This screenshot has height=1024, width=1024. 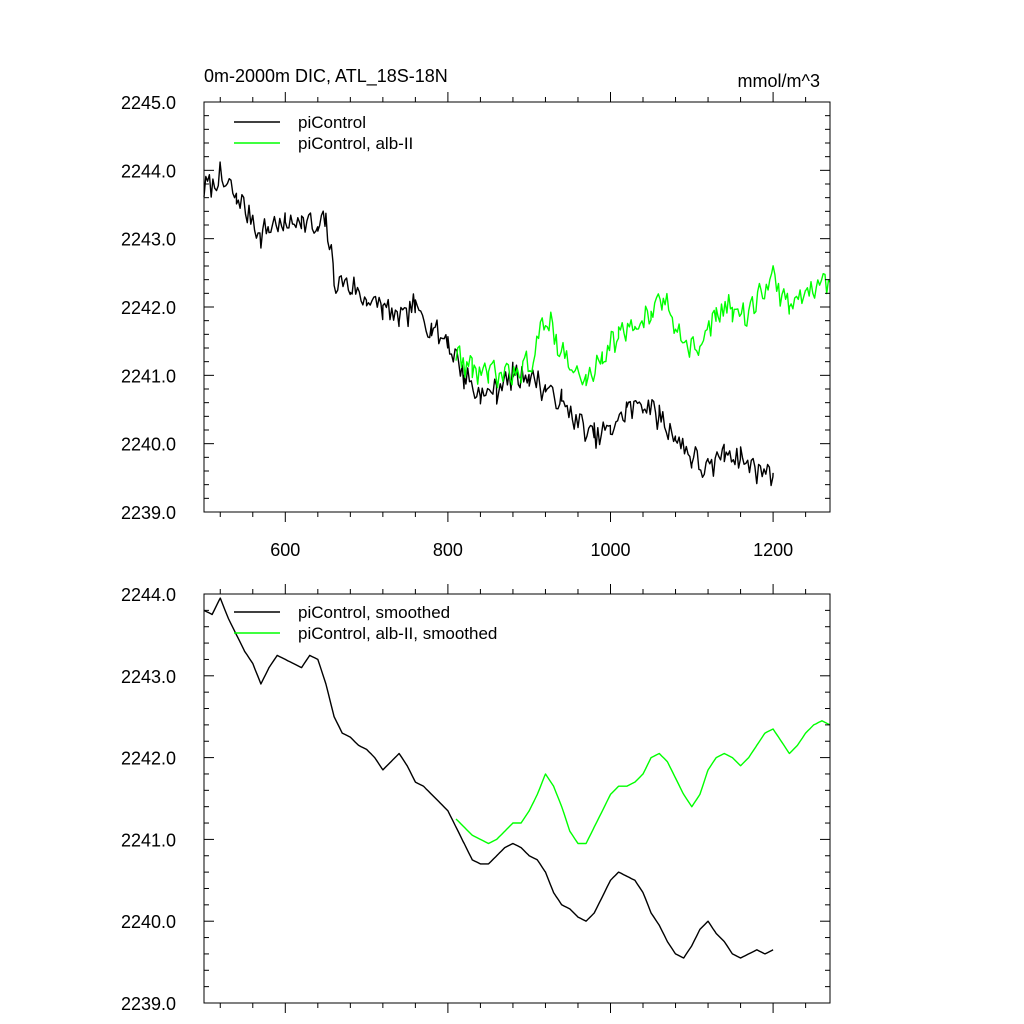 I want to click on x-tick-label: 1000, so click(x=610, y=550).